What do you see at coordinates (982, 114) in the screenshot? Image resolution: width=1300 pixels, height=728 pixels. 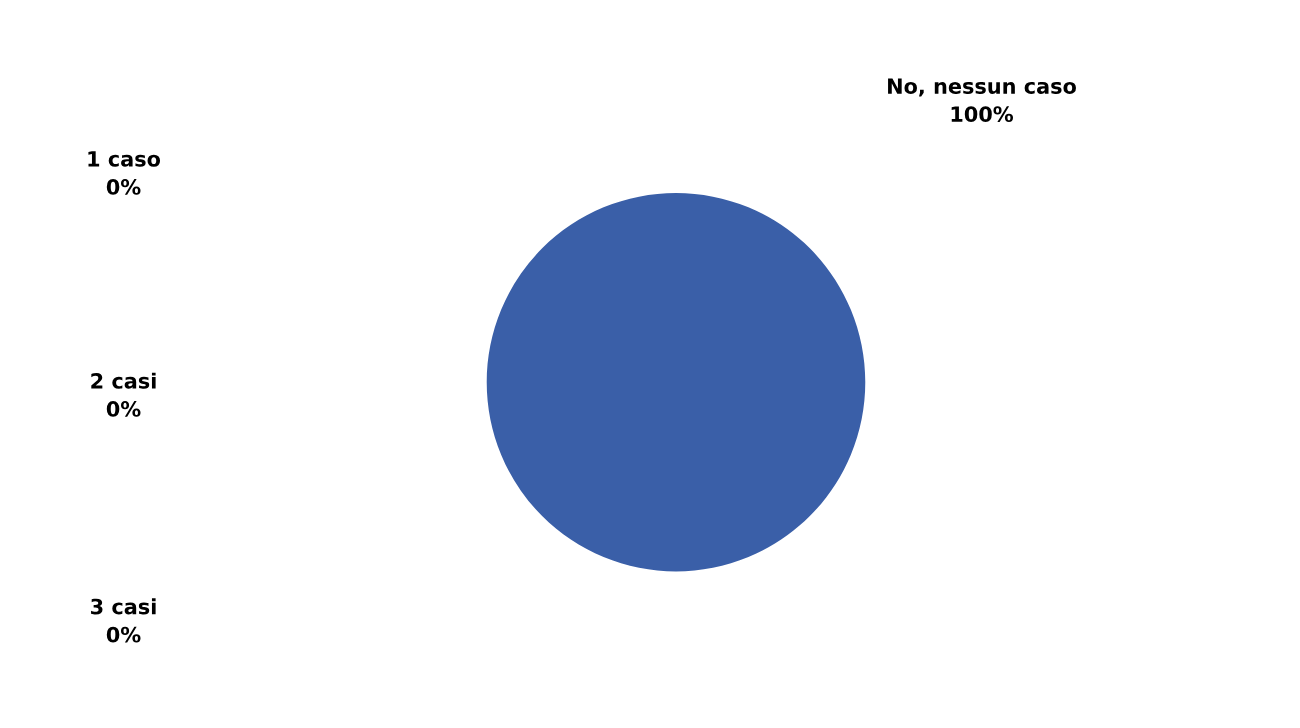 I see `data-label: 100%` at bounding box center [982, 114].